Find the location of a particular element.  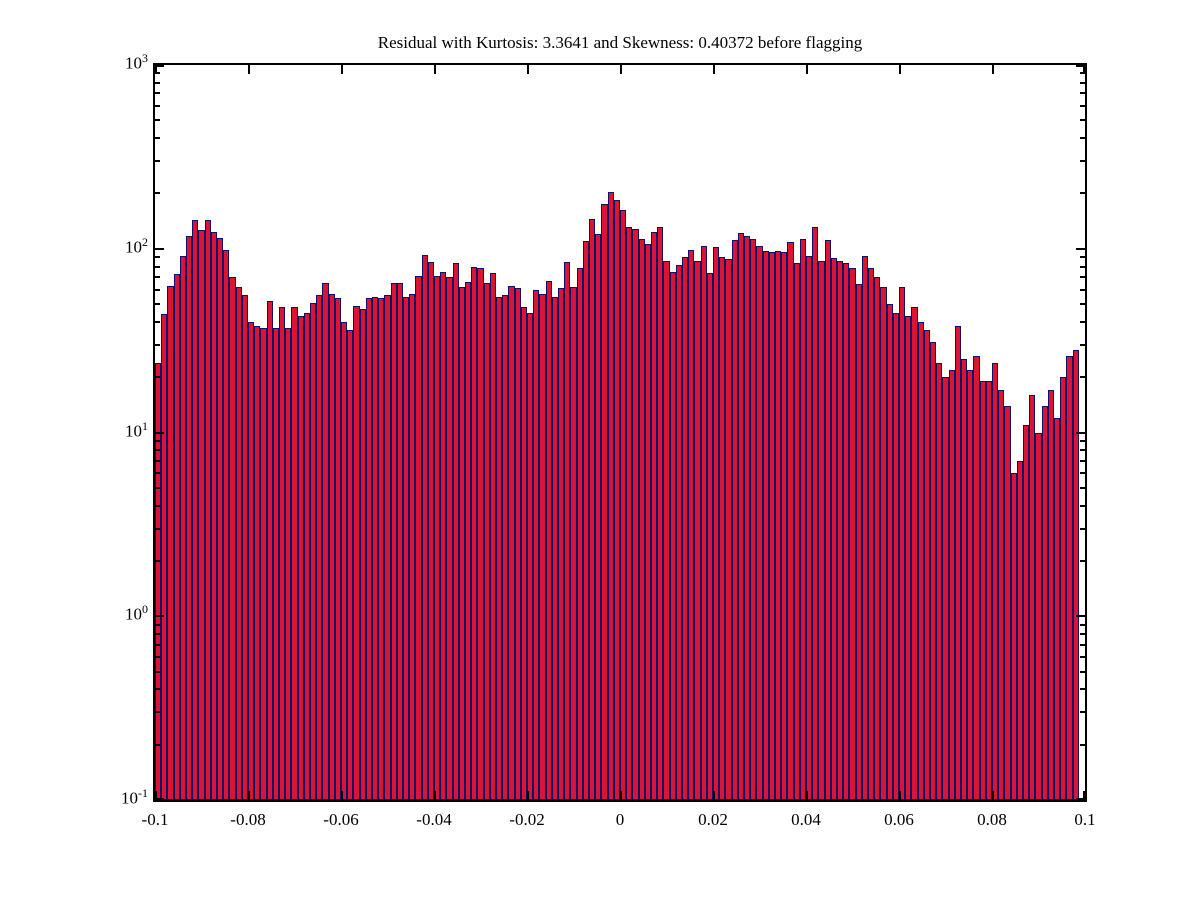

y-tick-label: 102 is located at coordinates (118, 246).